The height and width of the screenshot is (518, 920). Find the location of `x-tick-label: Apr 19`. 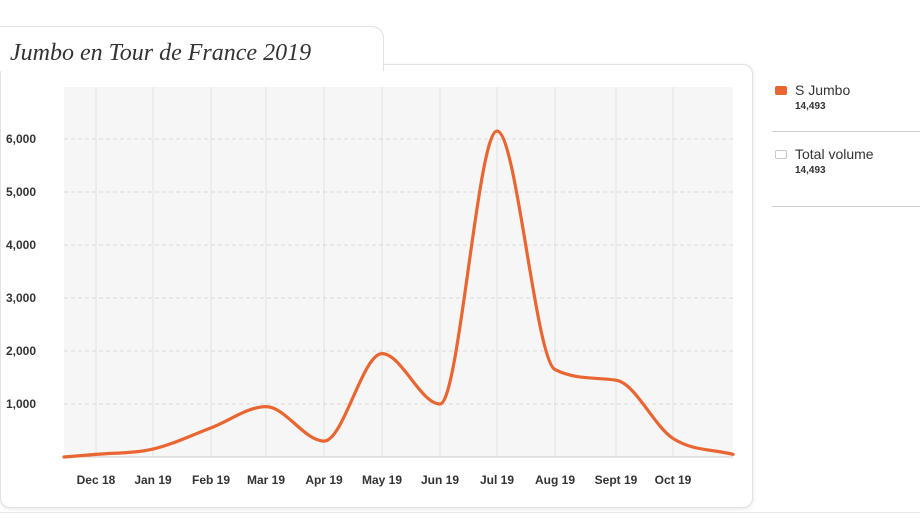

x-tick-label: Apr 19 is located at coordinates (324, 480).